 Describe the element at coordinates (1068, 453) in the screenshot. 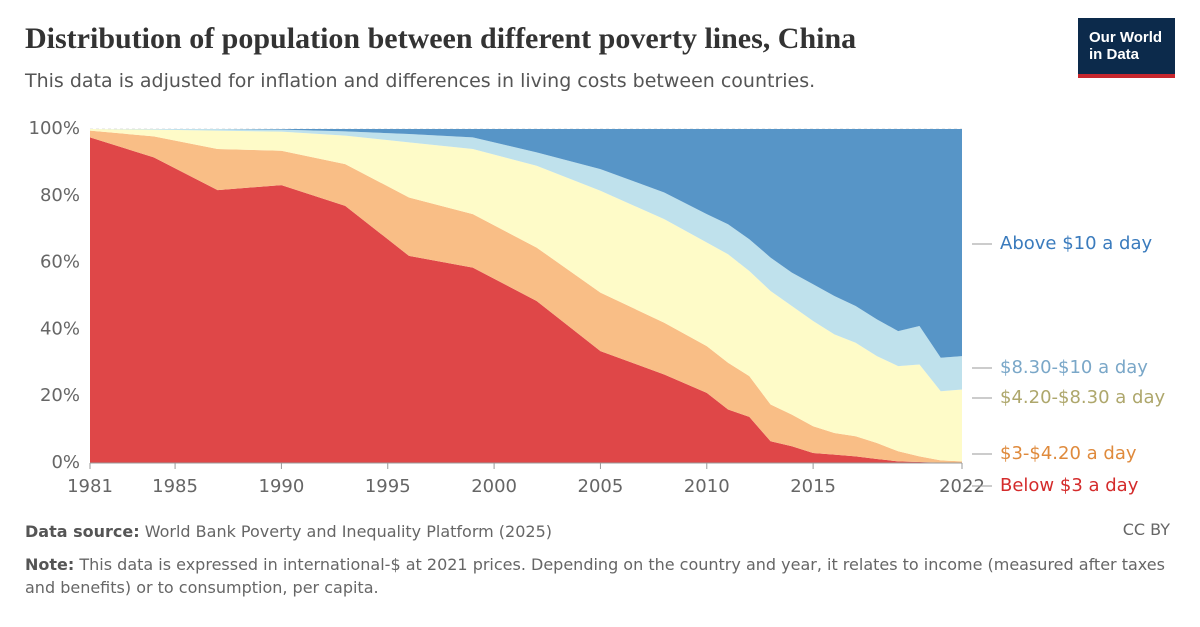

I see `legend-label: $3-$4.20 a day` at that location.